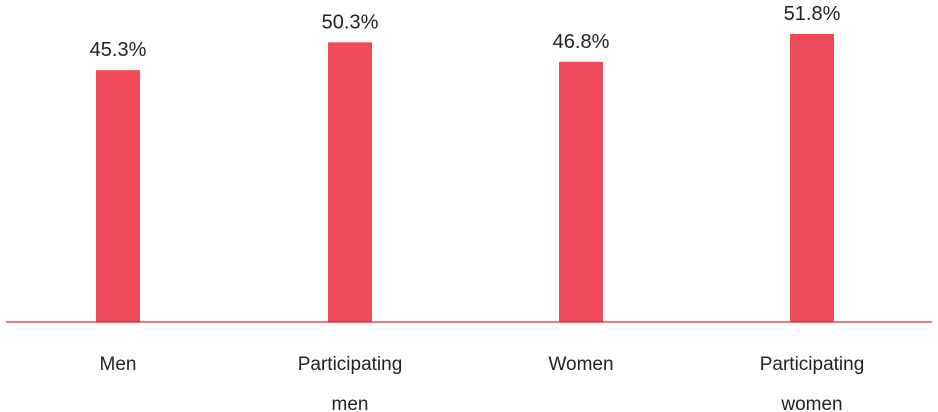 This screenshot has height=412, width=938. What do you see at coordinates (811, 403) in the screenshot?
I see `x-tick-label-3-line-1: women` at bounding box center [811, 403].